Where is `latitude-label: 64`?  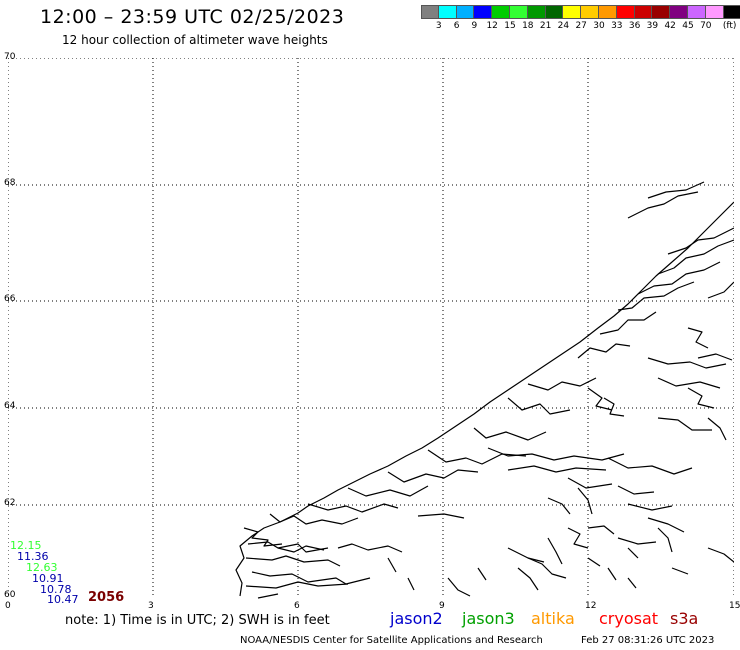 latitude-label: 64 is located at coordinates (10, 406).